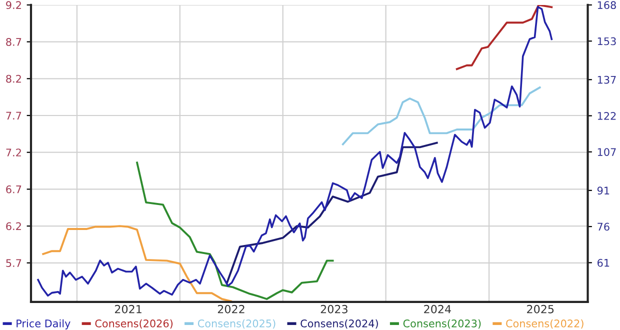 The width and height of the screenshot is (620, 330). I want to click on y-tick-label: 7.7, so click(14, 116).